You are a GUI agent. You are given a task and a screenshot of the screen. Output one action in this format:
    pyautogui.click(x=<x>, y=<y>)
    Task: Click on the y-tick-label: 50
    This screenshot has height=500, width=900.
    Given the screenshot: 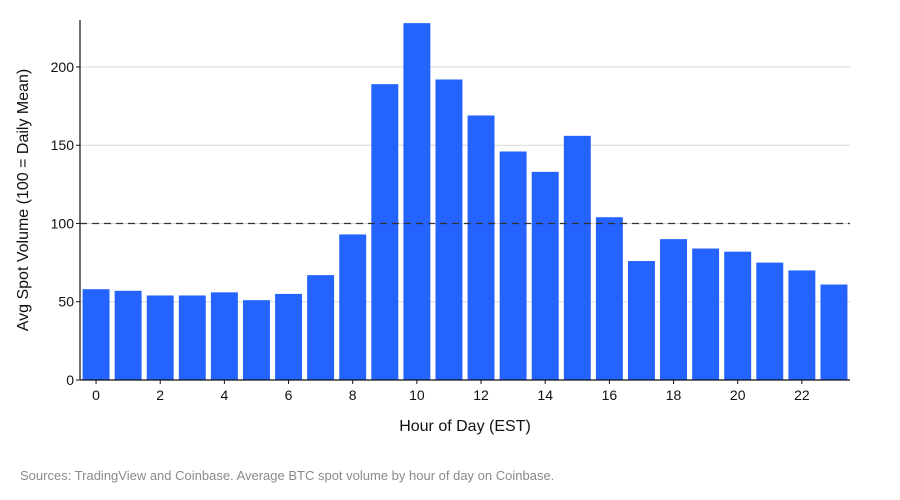 What is the action you would take?
    pyautogui.click(x=66, y=302)
    